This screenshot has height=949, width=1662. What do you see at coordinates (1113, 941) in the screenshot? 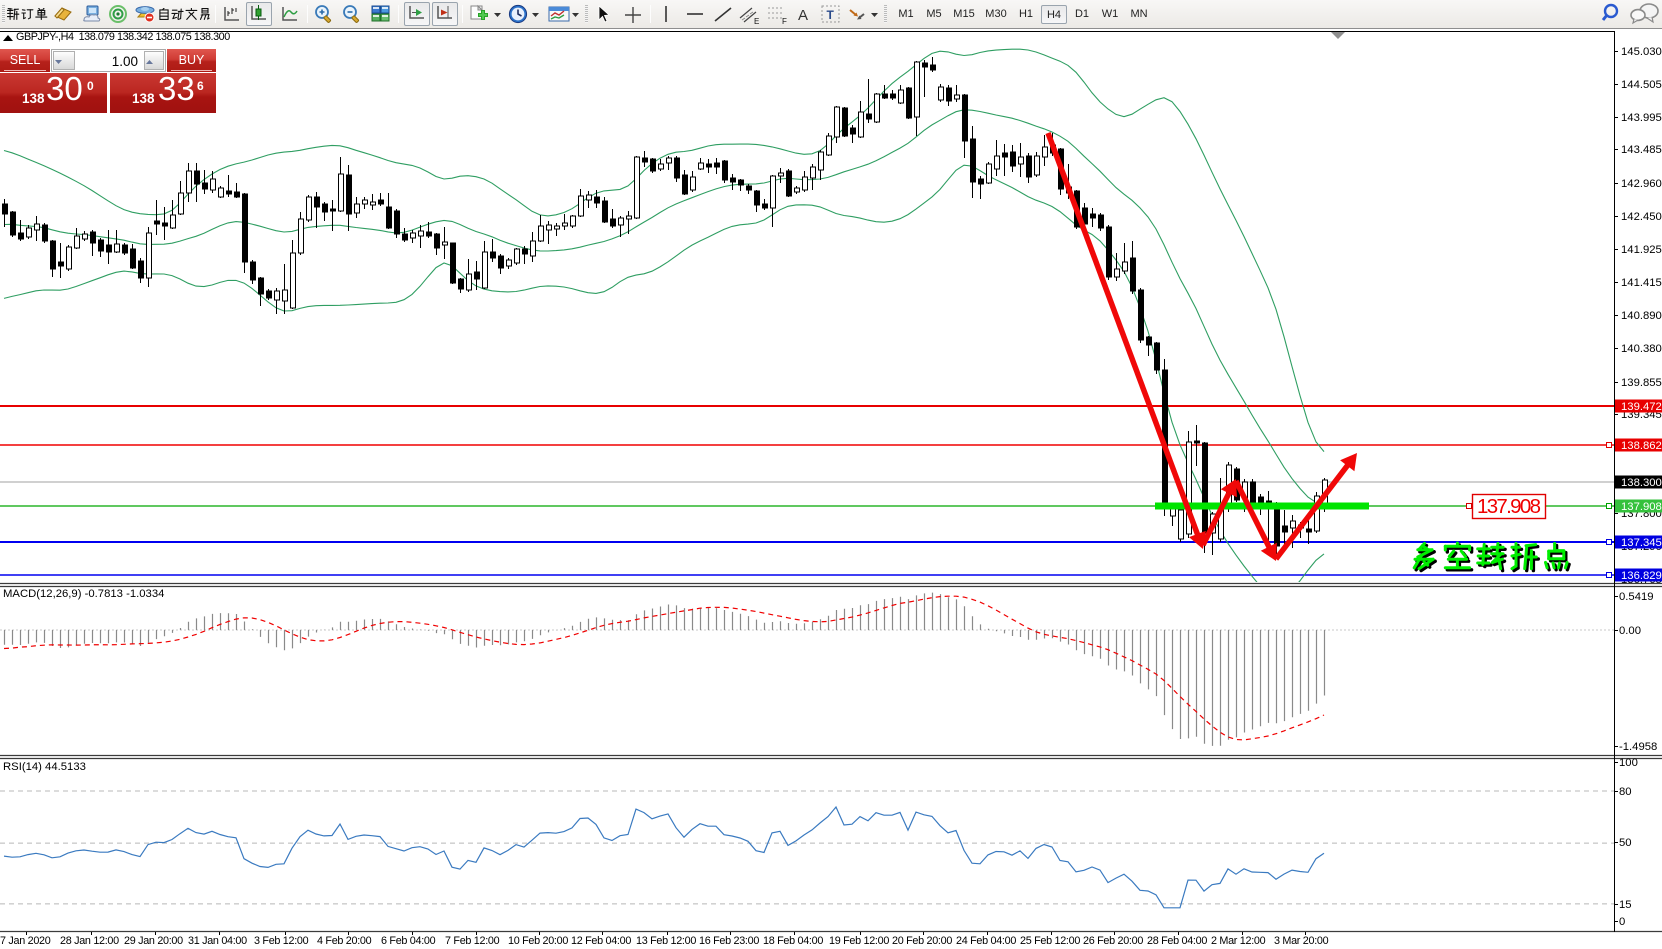
I see `svg-text: 26 Feb 20:00` at bounding box center [1113, 941].